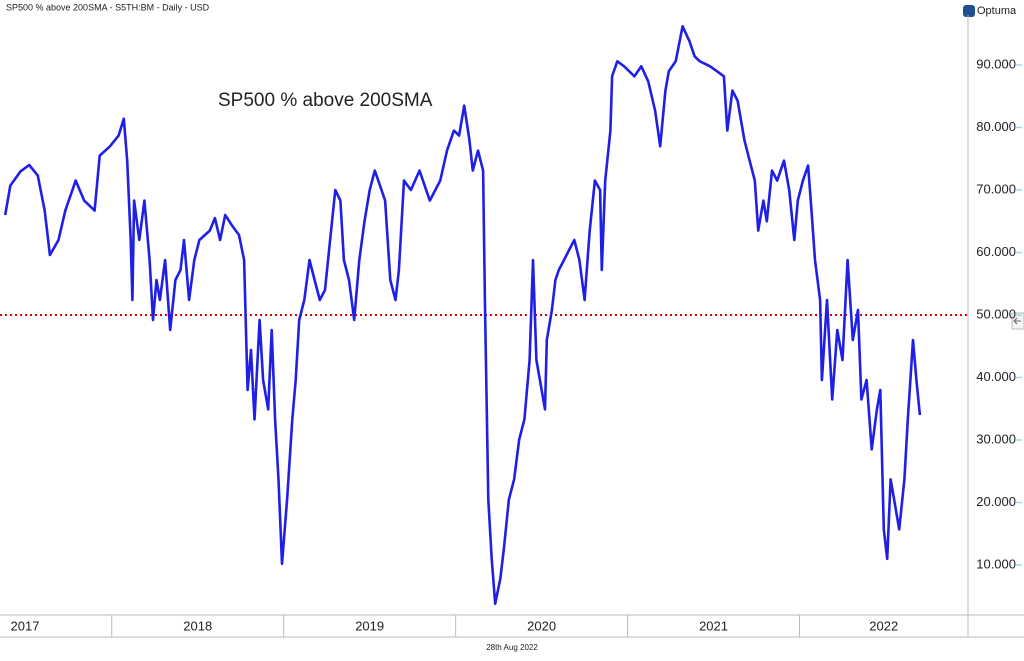 The width and height of the screenshot is (1024, 661). I want to click on y-tick-label: 80.000, so click(996, 126).